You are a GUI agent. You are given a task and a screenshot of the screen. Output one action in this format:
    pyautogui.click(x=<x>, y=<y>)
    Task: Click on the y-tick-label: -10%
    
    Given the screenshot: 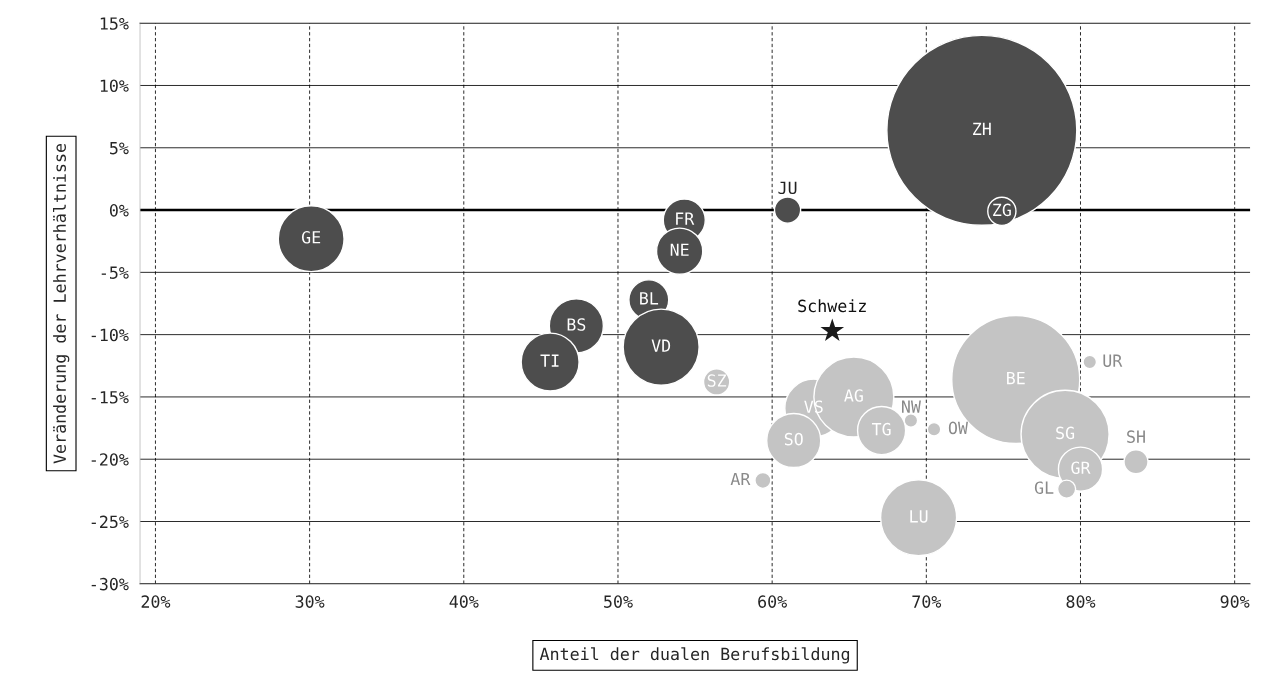 What is the action you would take?
    pyautogui.click(x=110, y=335)
    